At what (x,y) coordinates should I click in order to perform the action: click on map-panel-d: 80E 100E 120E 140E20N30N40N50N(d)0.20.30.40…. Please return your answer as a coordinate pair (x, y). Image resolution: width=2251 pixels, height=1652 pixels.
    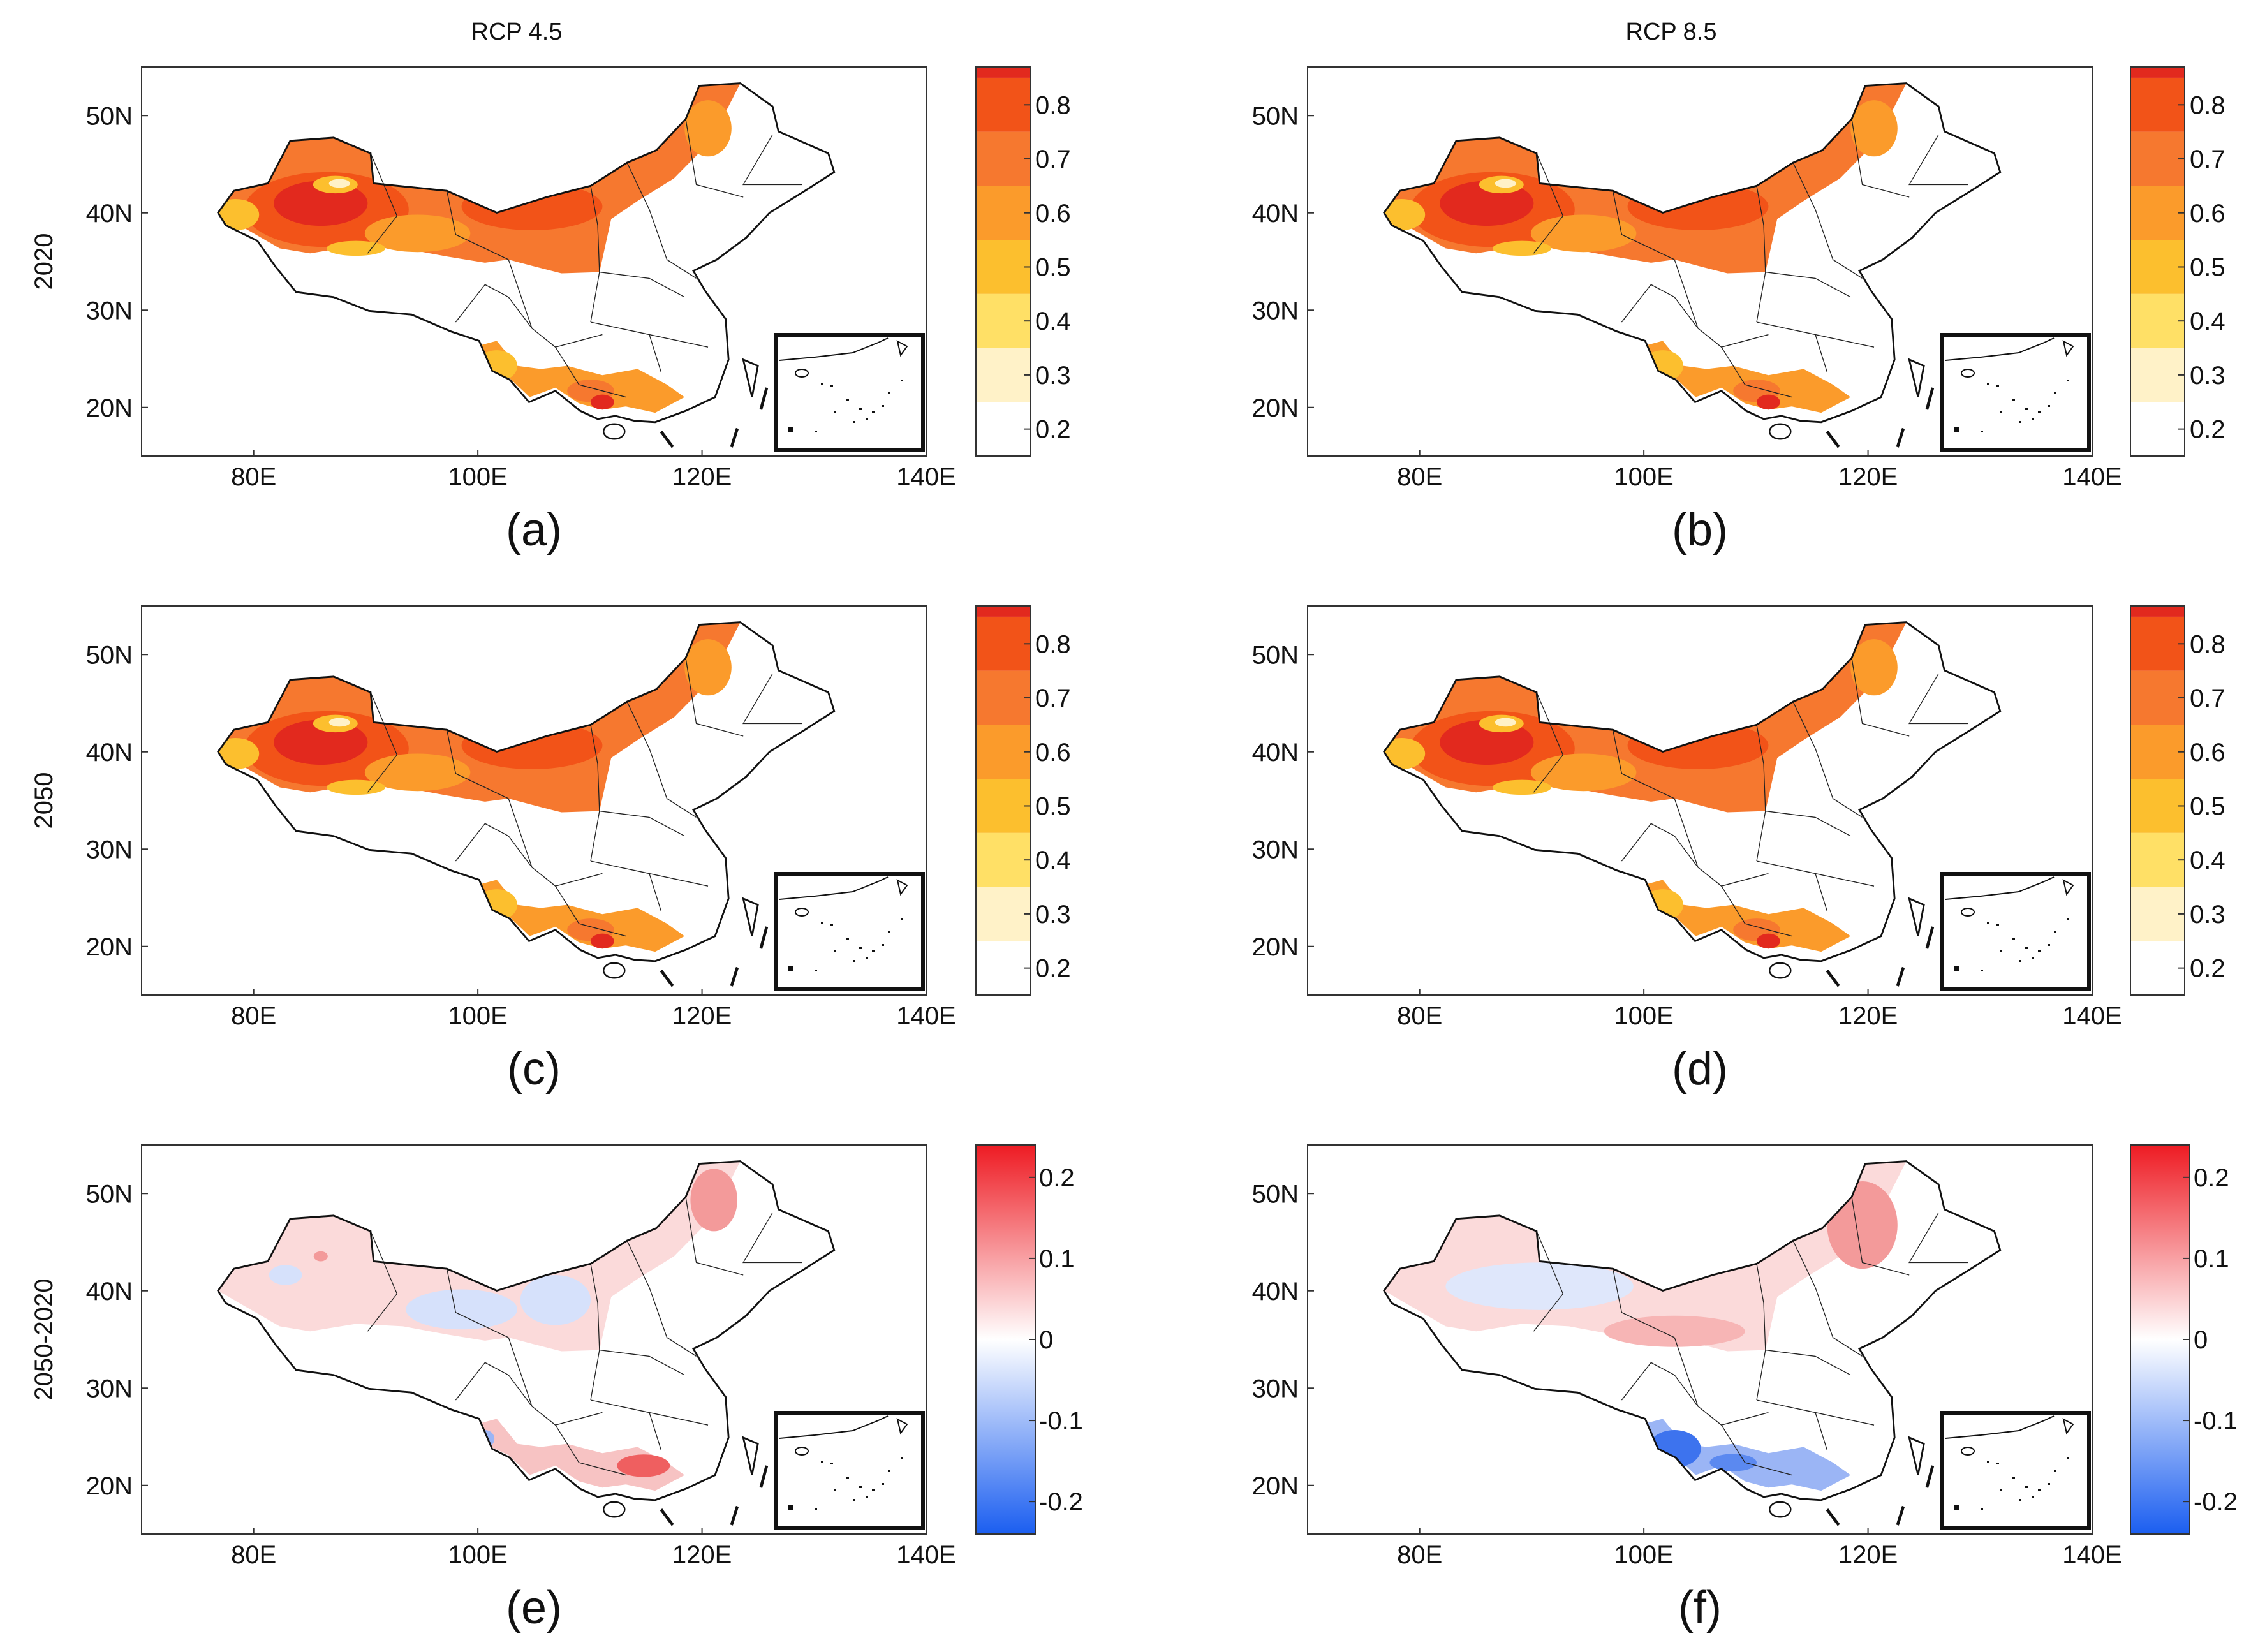
    Looking at the image, I should click on (1738, 850).